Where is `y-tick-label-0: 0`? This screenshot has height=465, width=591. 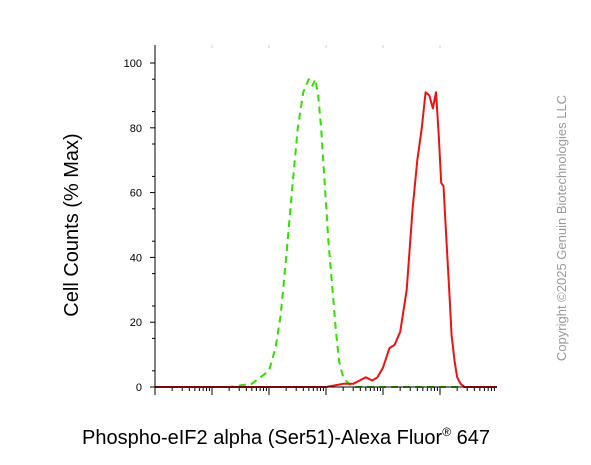
y-tick-label-0: 0 is located at coordinates (139, 388).